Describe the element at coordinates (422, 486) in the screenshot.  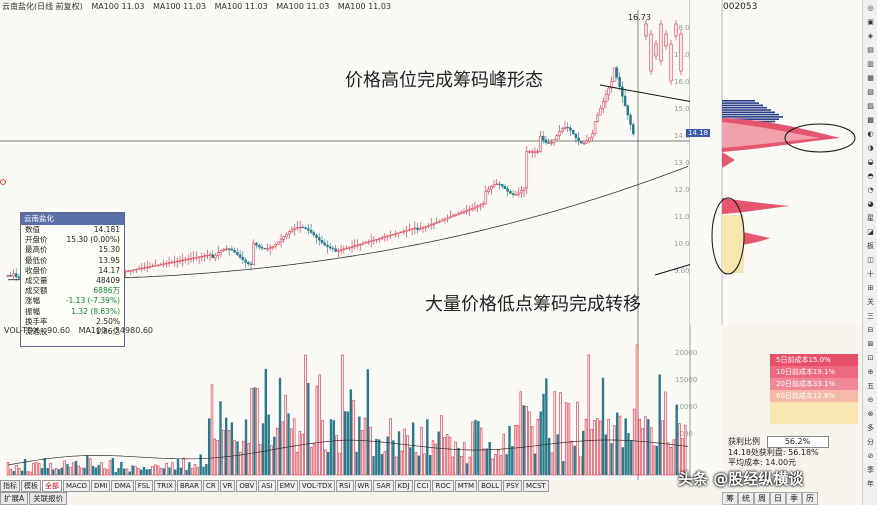
I see `indicator-tab: CCI` at that location.